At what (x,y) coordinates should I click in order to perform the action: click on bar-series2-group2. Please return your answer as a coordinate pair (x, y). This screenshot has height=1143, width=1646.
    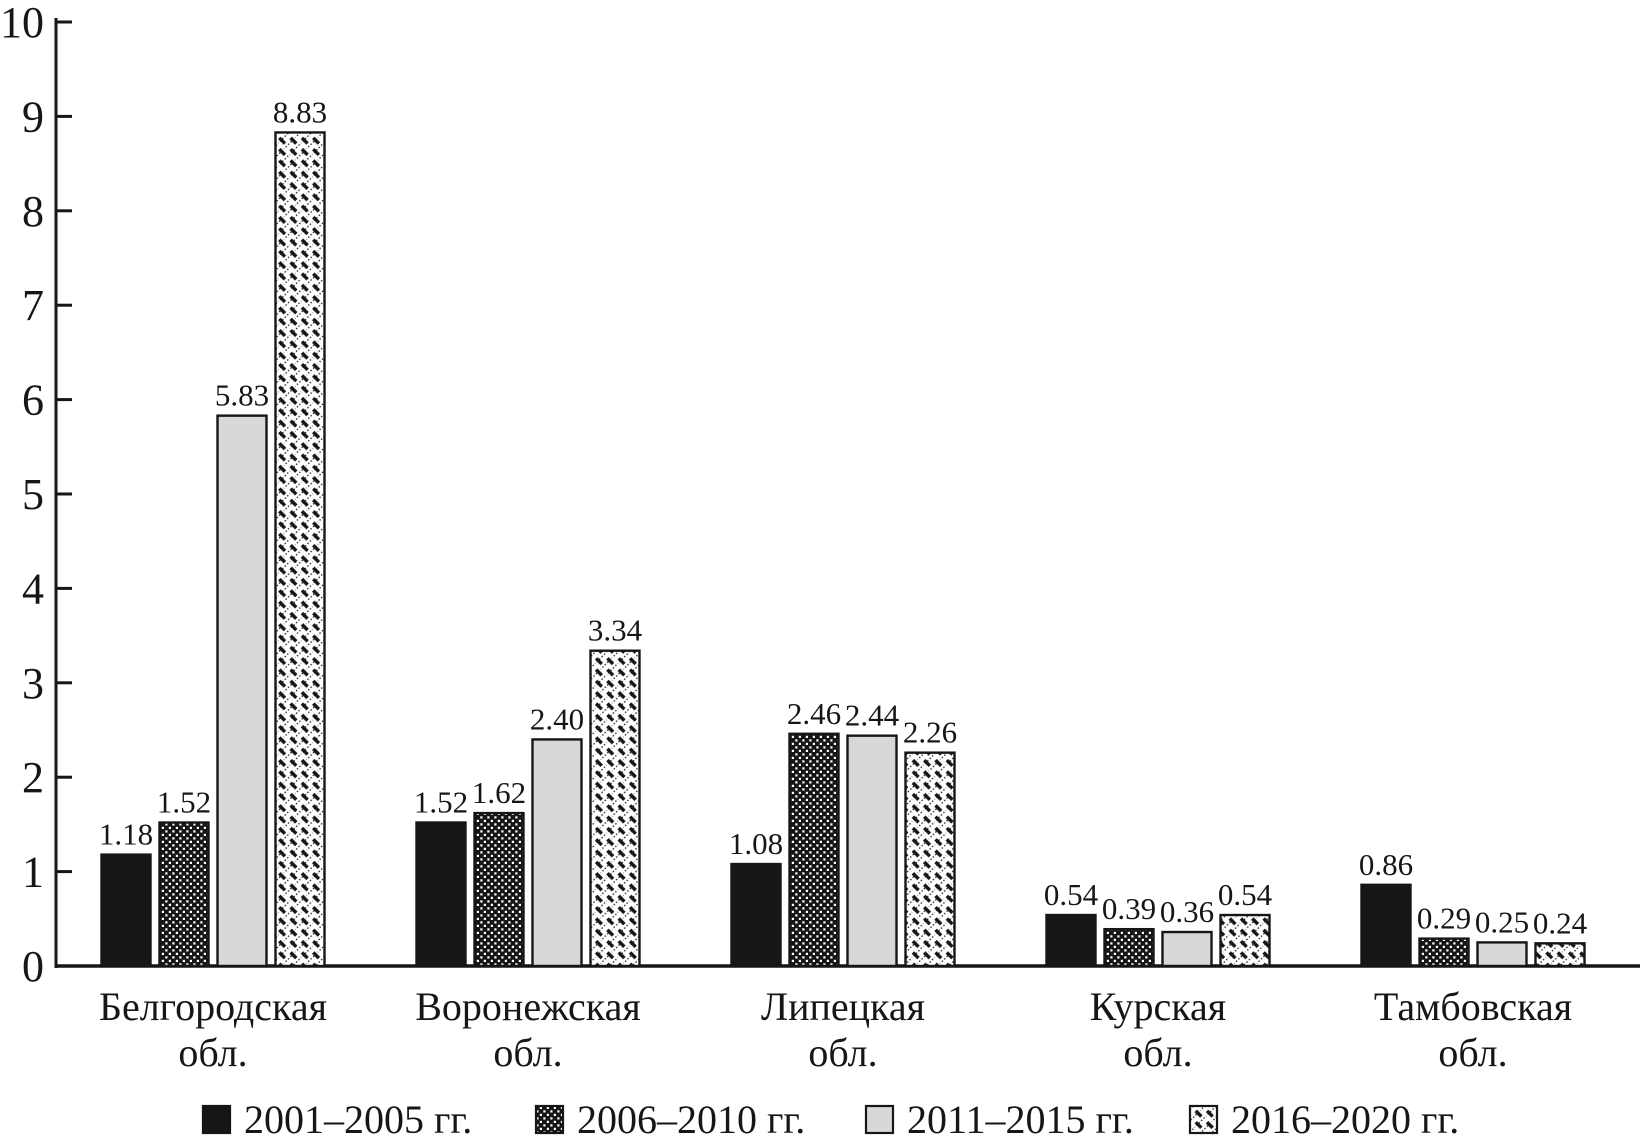
    Looking at the image, I should click on (499, 889).